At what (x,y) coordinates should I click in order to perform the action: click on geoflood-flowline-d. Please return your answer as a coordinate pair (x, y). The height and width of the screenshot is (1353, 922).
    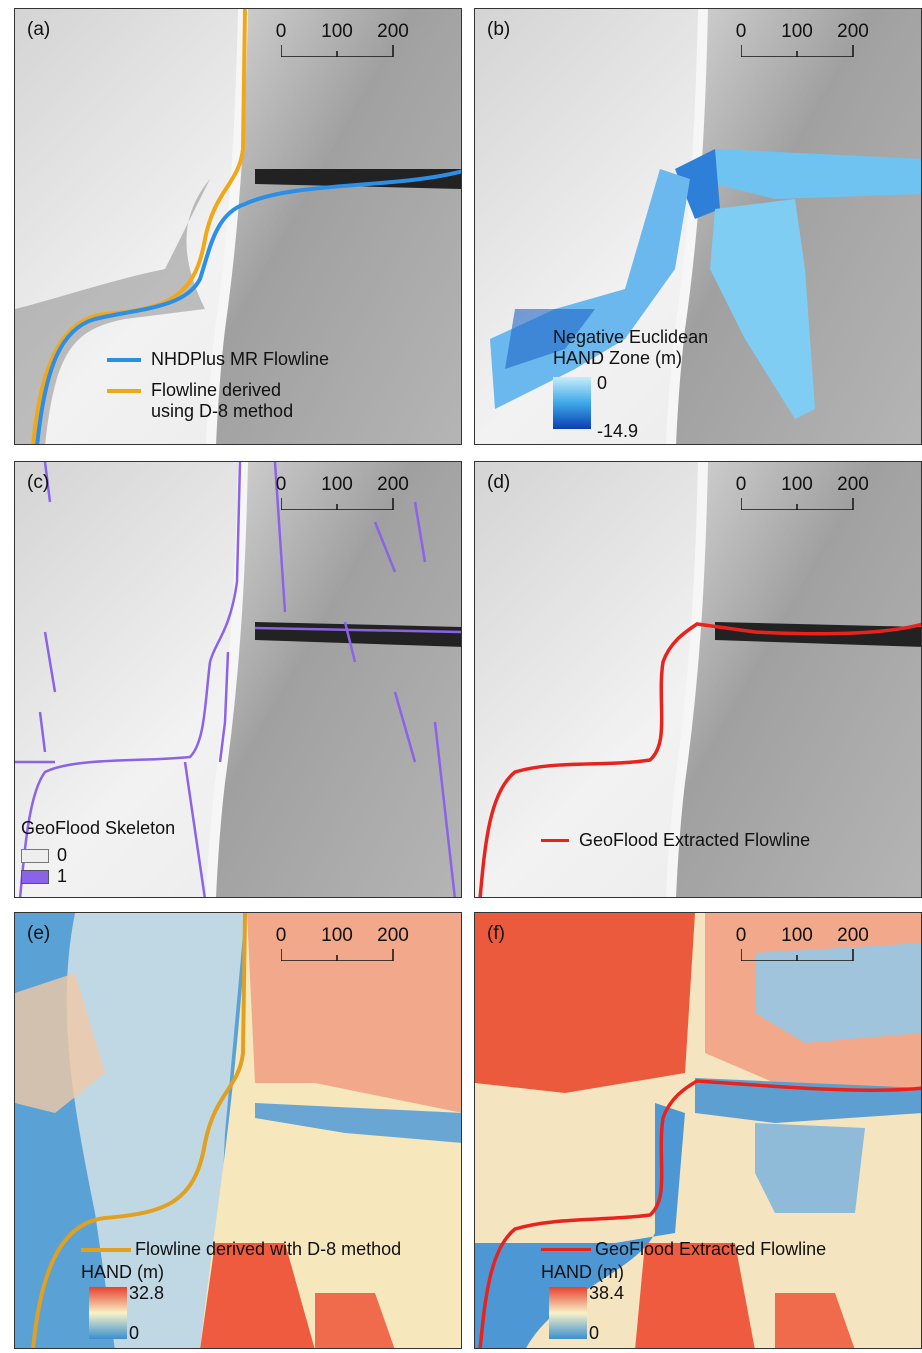
    Looking at the image, I should click on (699, 759).